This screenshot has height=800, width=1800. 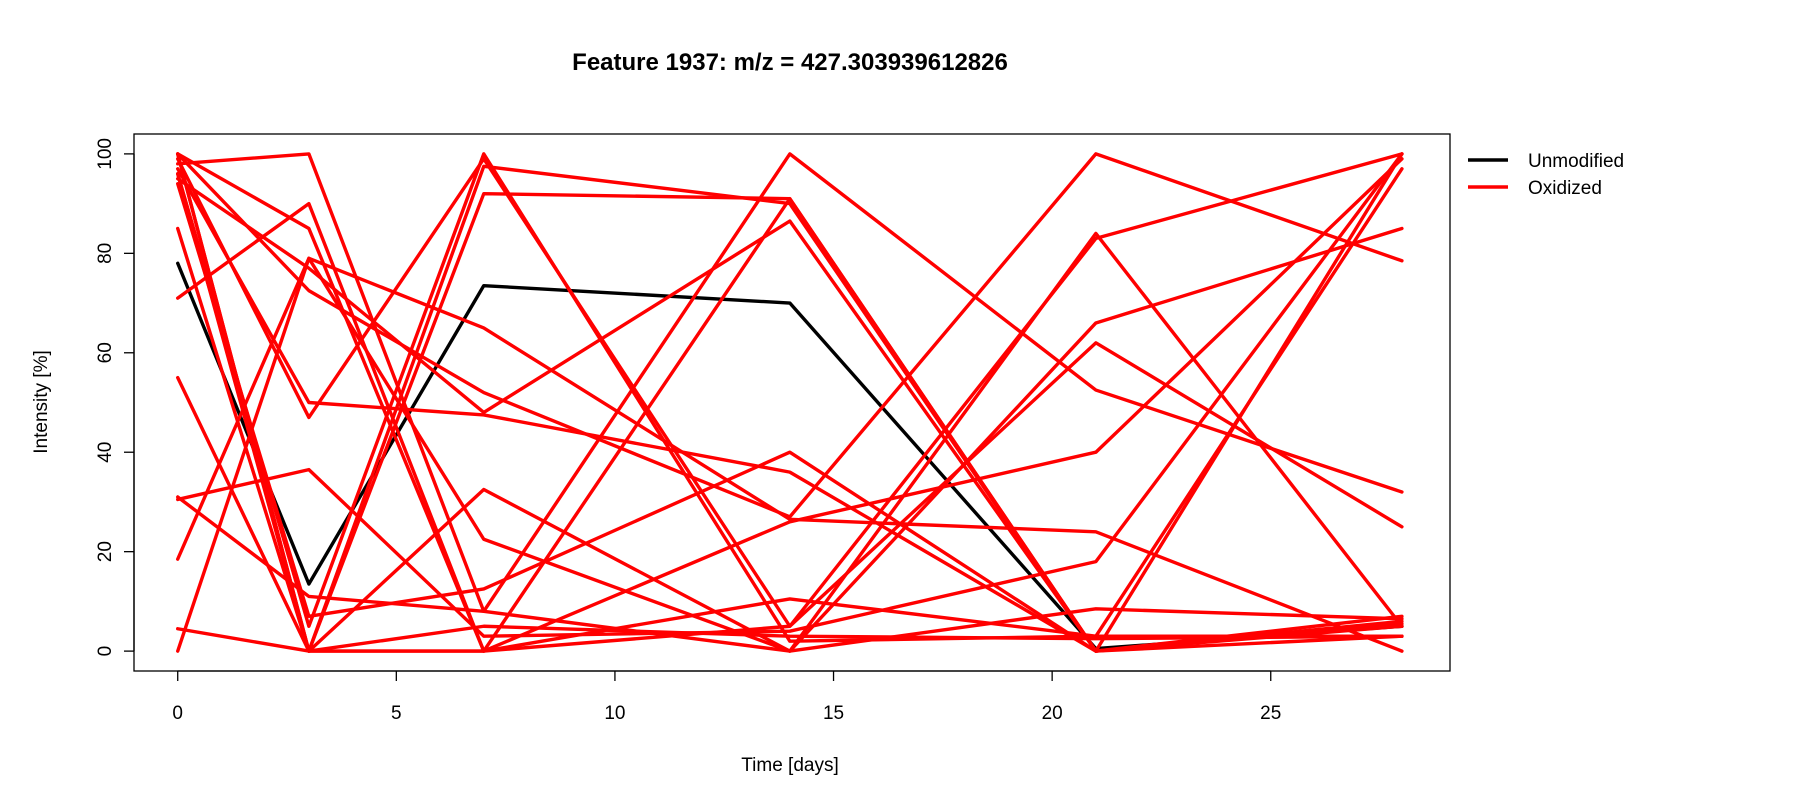 What do you see at coordinates (105, 253) in the screenshot?
I see `y-tick-label-80: 80` at bounding box center [105, 253].